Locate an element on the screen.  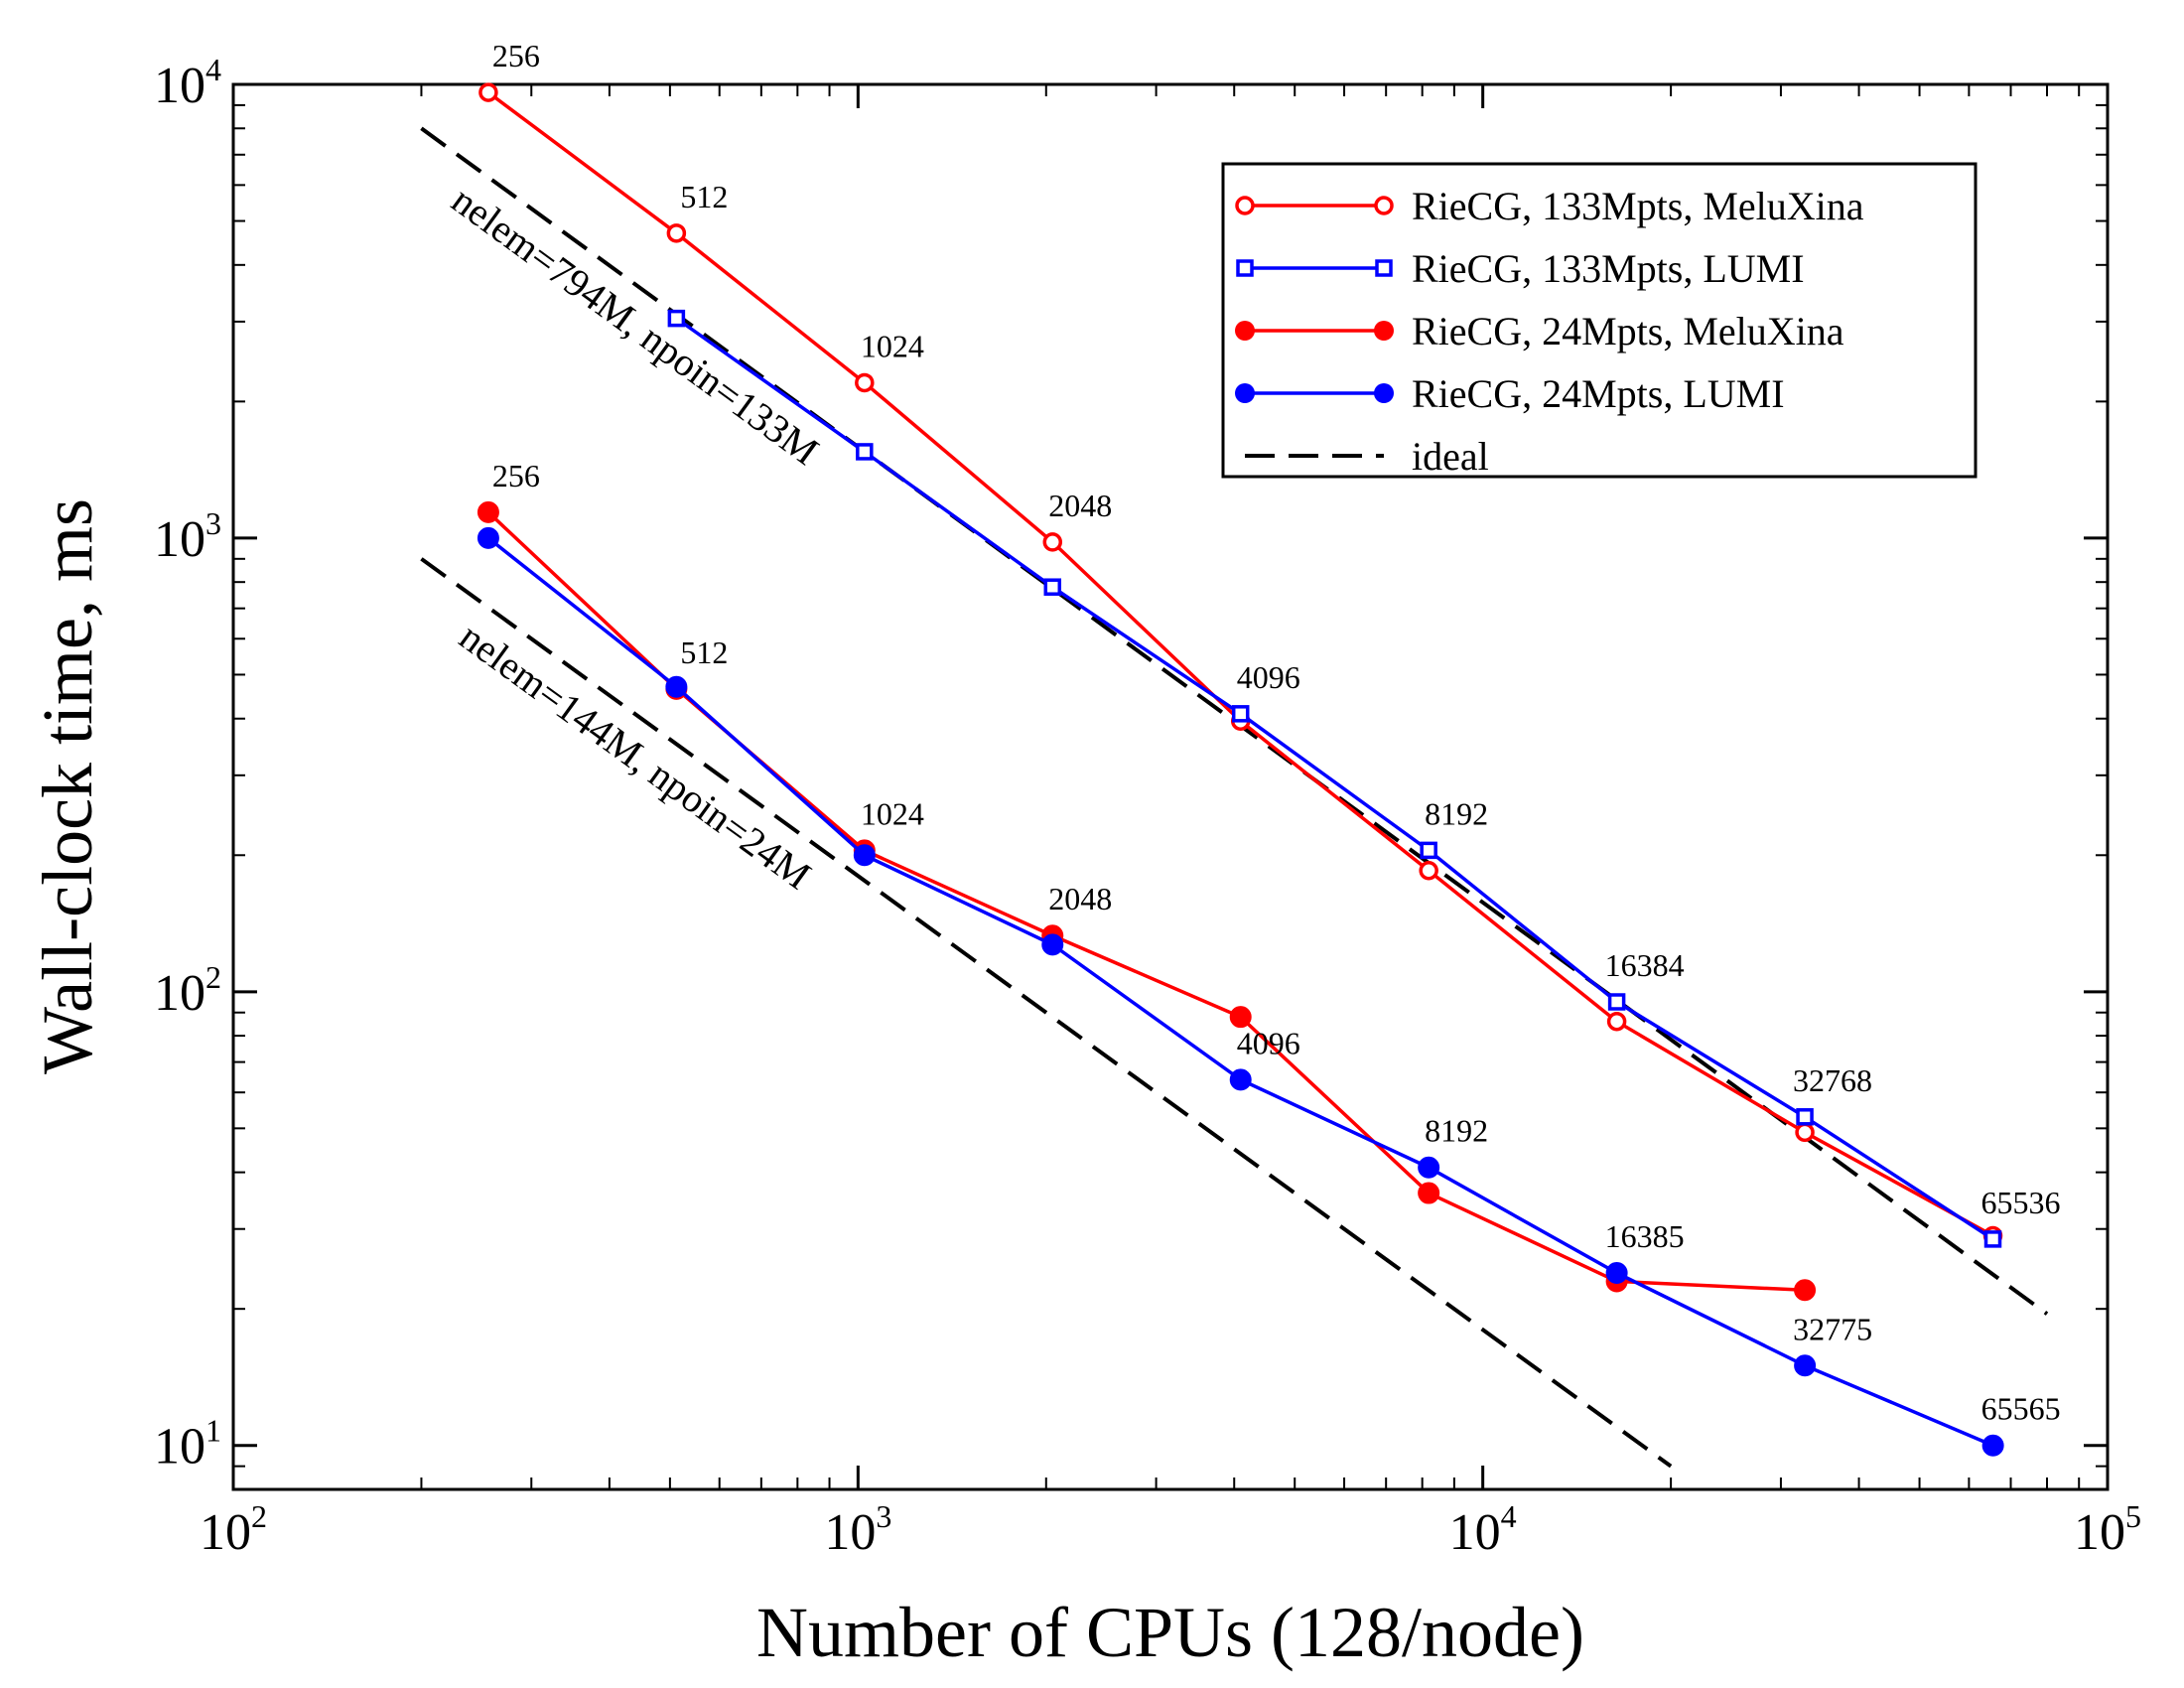
point-label: 16385 is located at coordinates (1645, 1236).